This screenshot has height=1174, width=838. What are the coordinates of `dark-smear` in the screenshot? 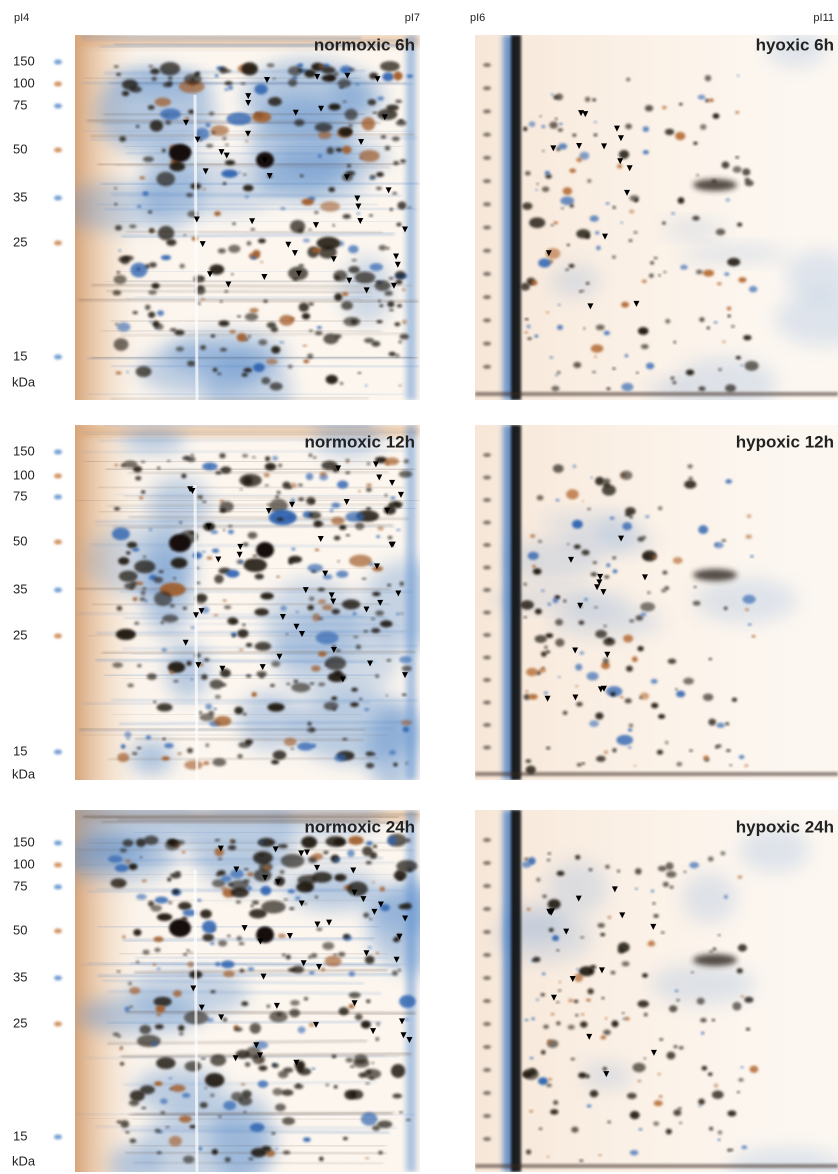 It's located at (715, 960).